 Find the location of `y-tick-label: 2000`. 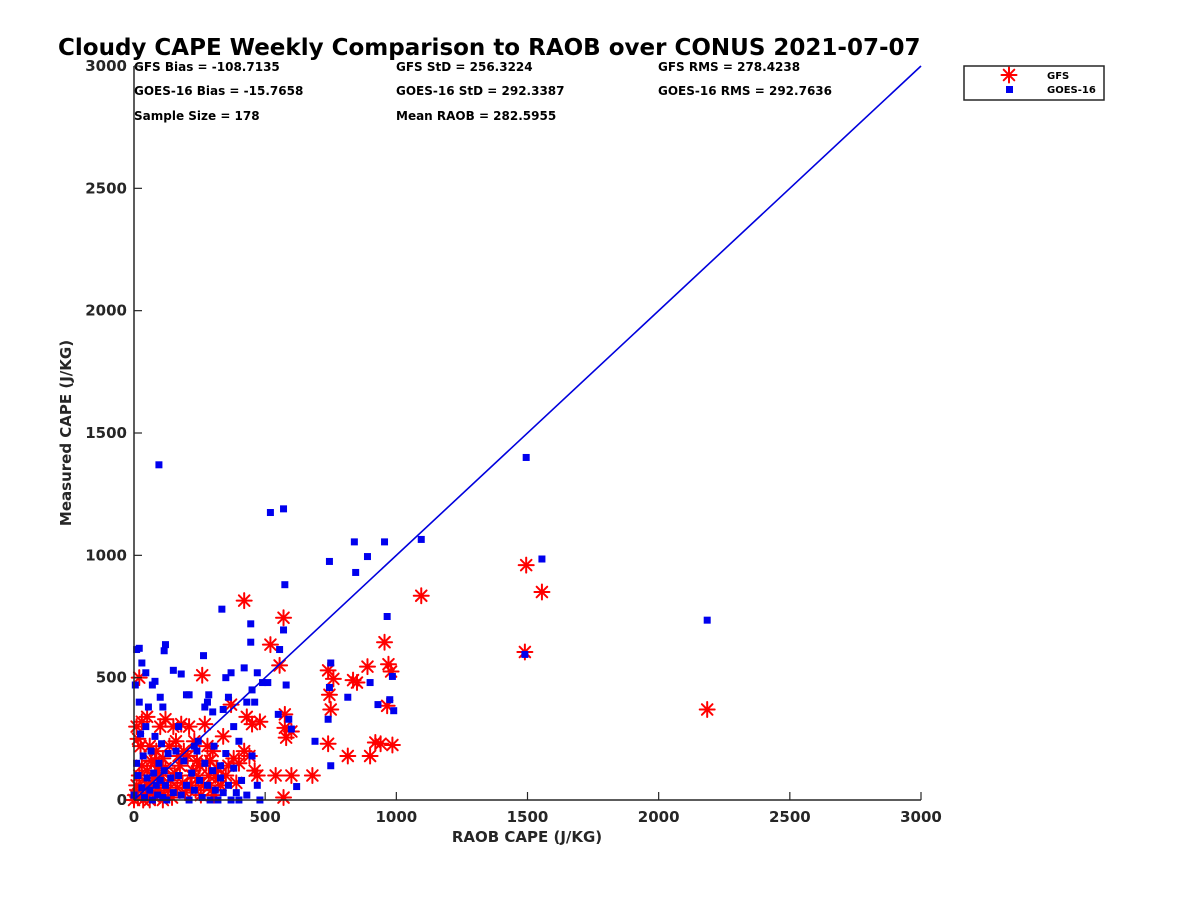

y-tick-label: 2000 is located at coordinates (106, 311).